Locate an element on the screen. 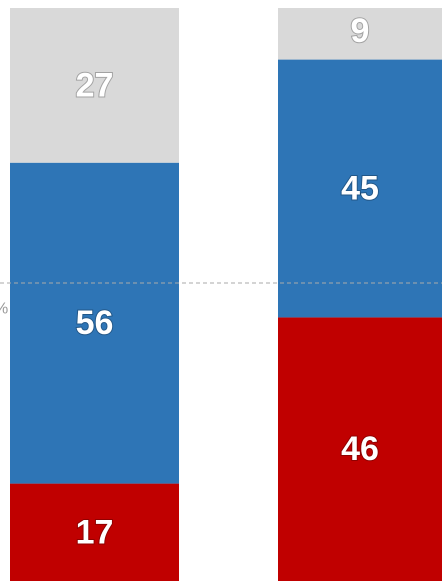 This screenshot has height=581, width=442. value-label: 27 is located at coordinates (95, 85).